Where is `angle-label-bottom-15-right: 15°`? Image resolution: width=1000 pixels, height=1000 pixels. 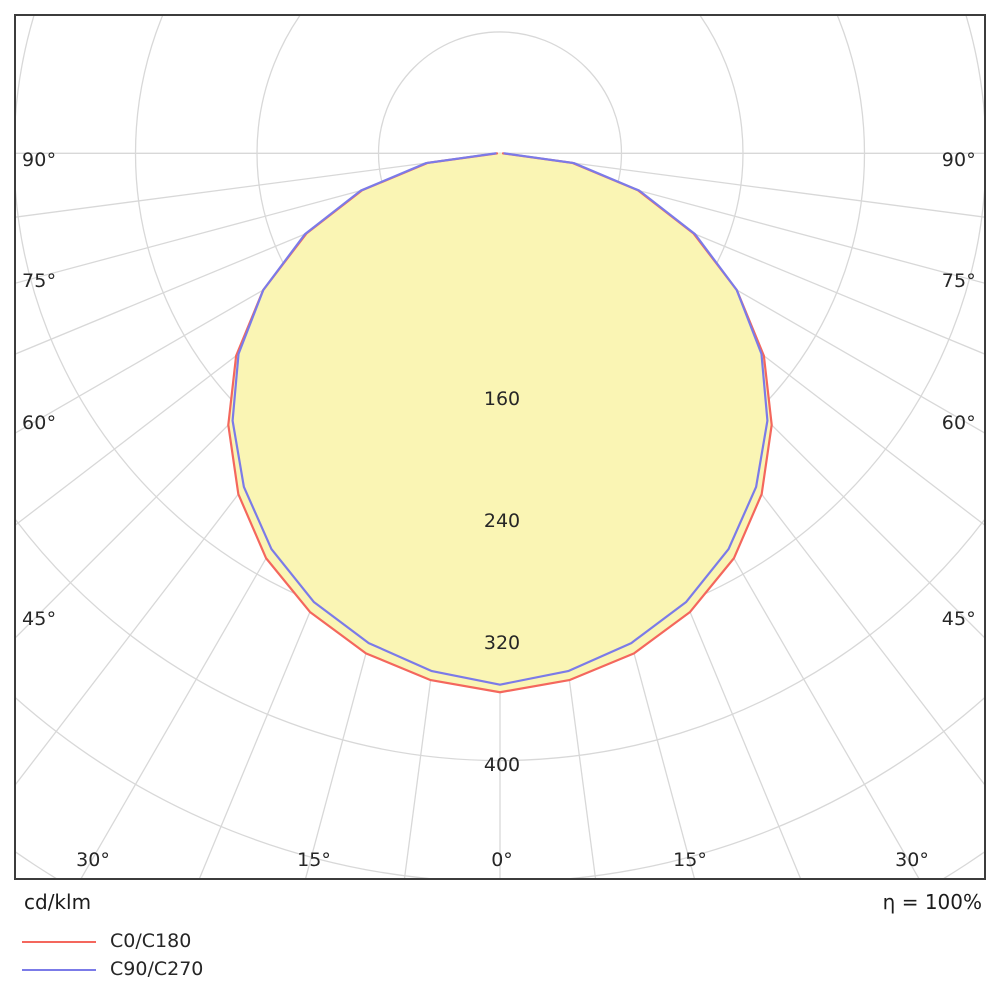 angle-label-bottom-15-right: 15° is located at coordinates (690, 860).